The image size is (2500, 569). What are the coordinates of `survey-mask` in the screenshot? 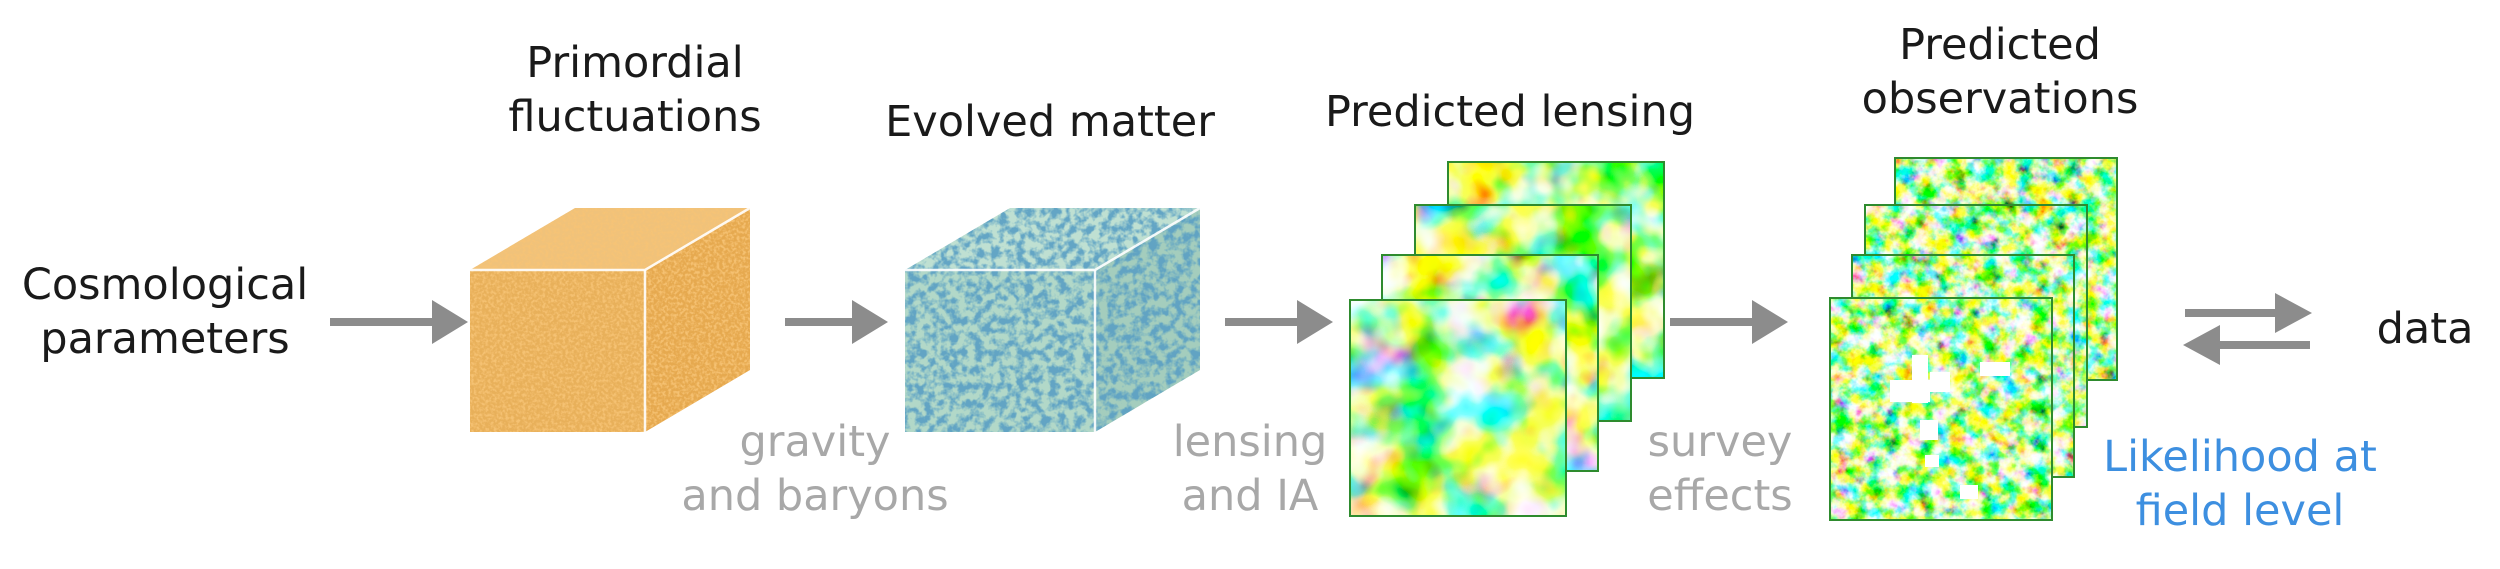 It's located at (1950, 427).